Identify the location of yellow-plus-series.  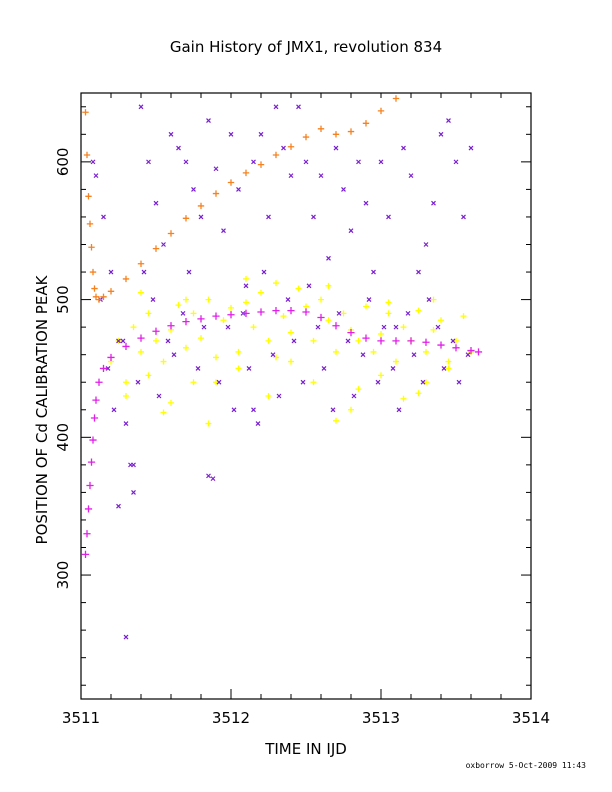
(291, 351).